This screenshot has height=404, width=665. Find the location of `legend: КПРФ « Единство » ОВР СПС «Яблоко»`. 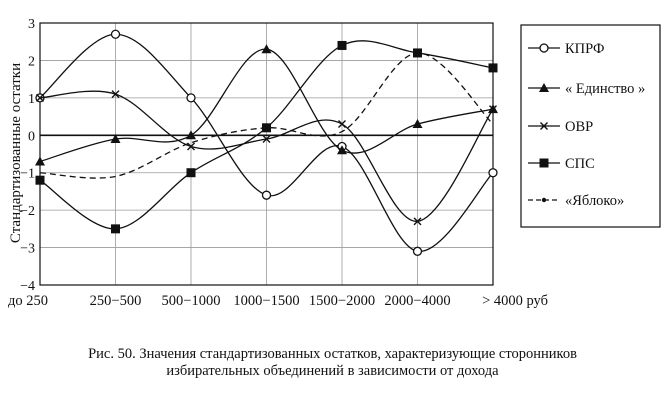

legend: КПРФ « Единство » ОВР СПС «Яблоко» is located at coordinates (590, 126).